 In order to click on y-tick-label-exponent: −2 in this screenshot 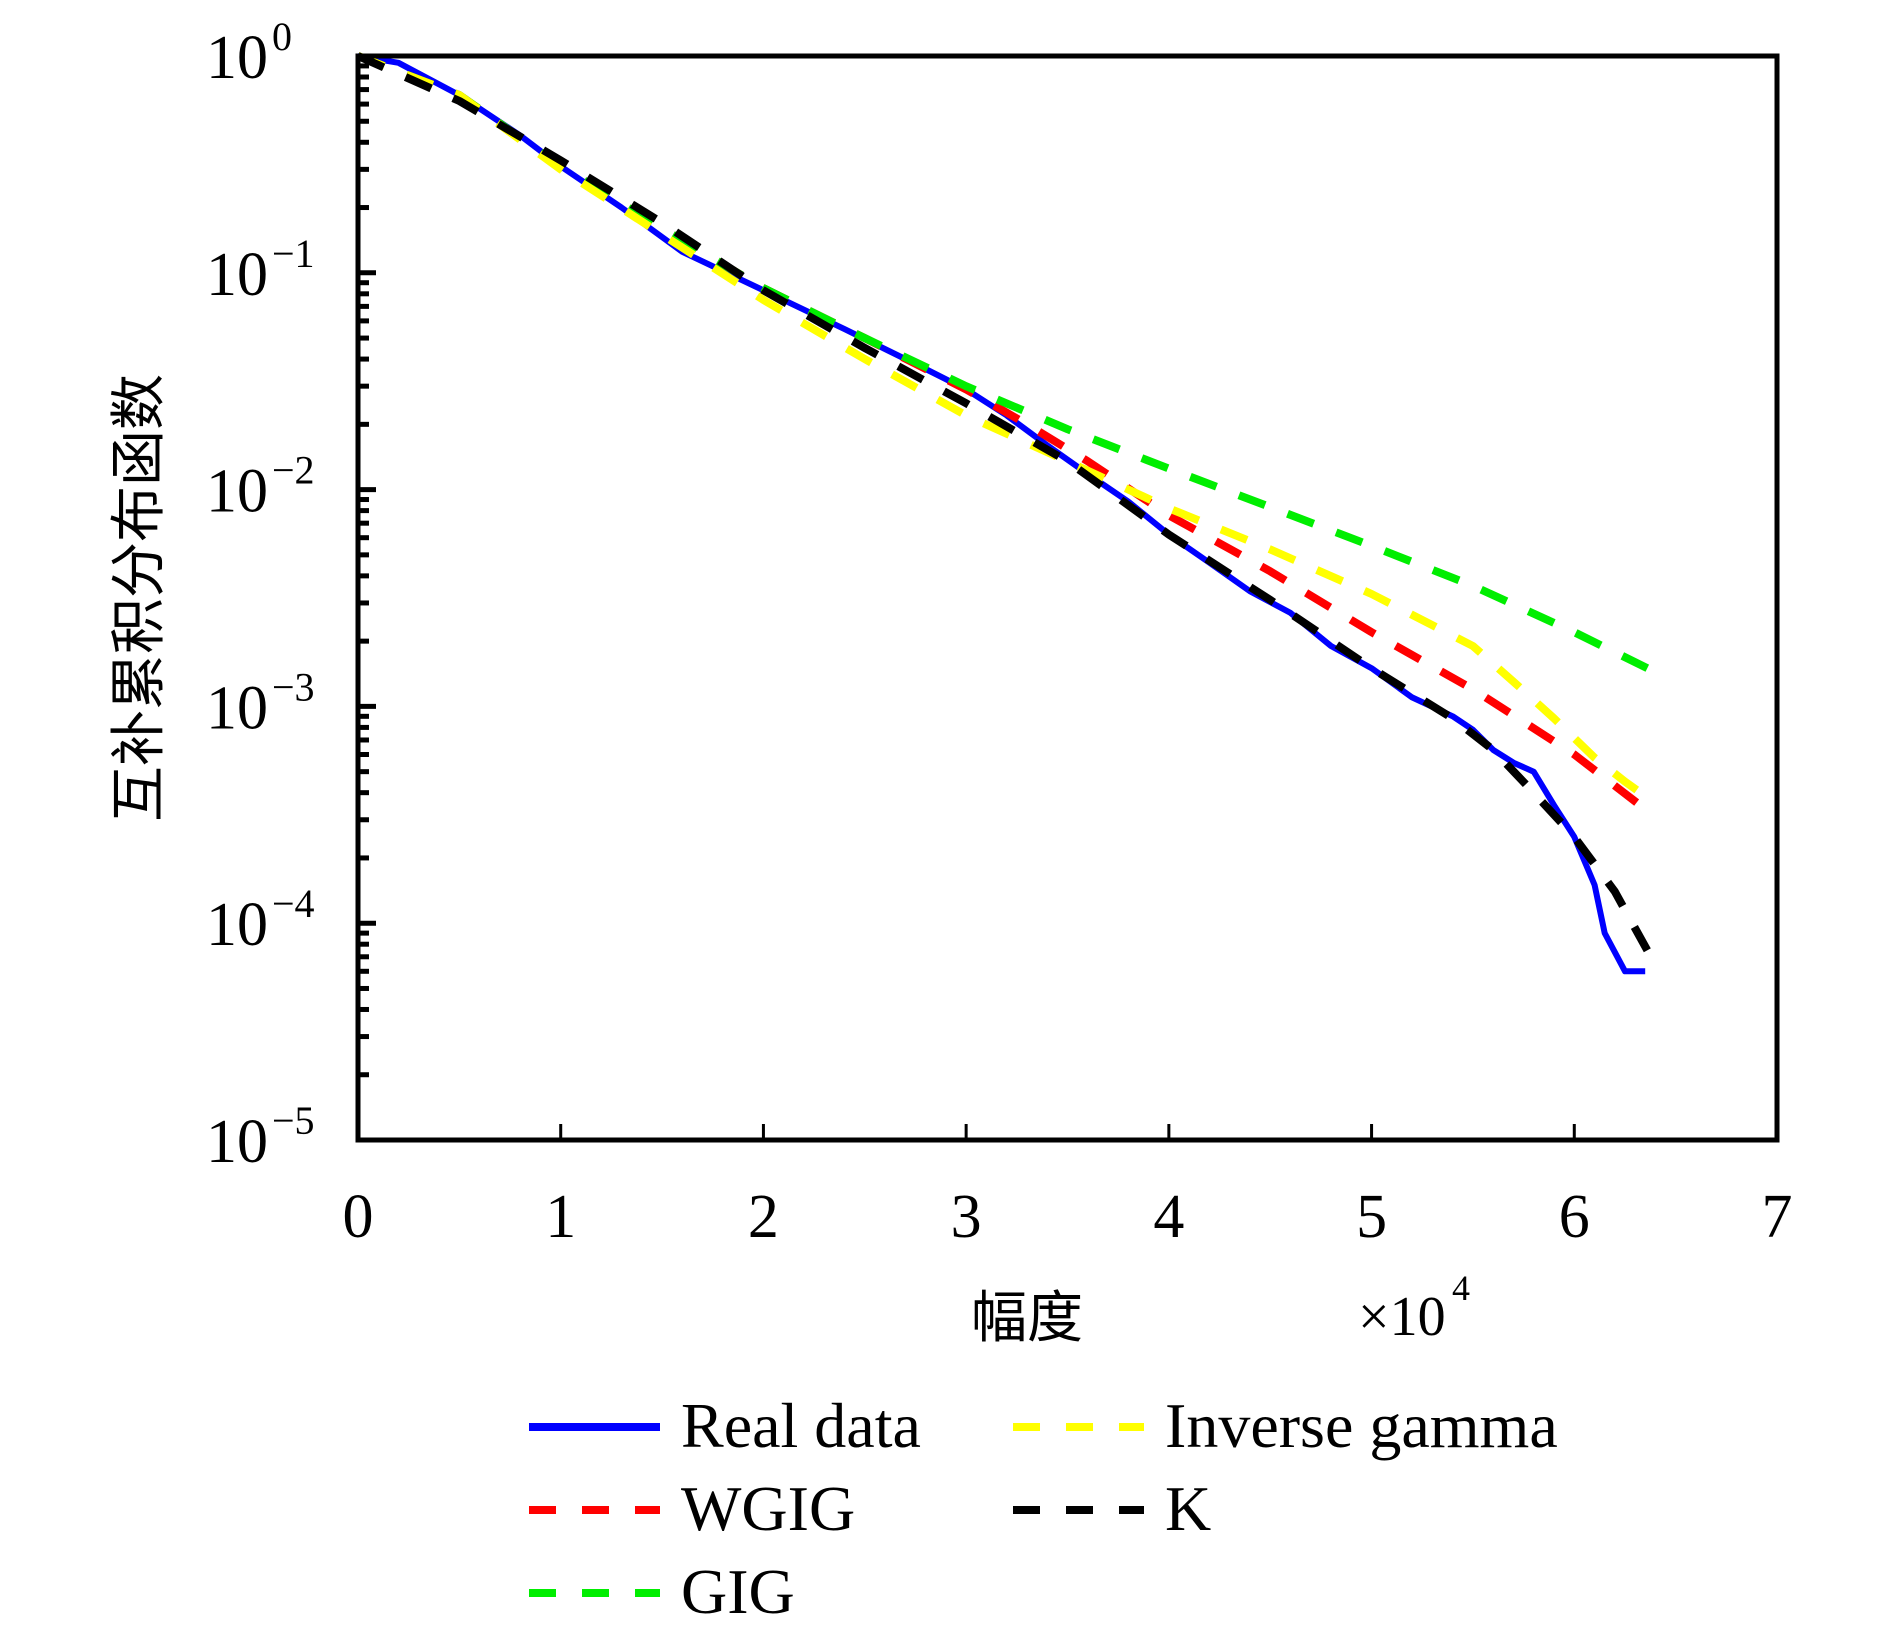, I will do `click(293, 470)`.